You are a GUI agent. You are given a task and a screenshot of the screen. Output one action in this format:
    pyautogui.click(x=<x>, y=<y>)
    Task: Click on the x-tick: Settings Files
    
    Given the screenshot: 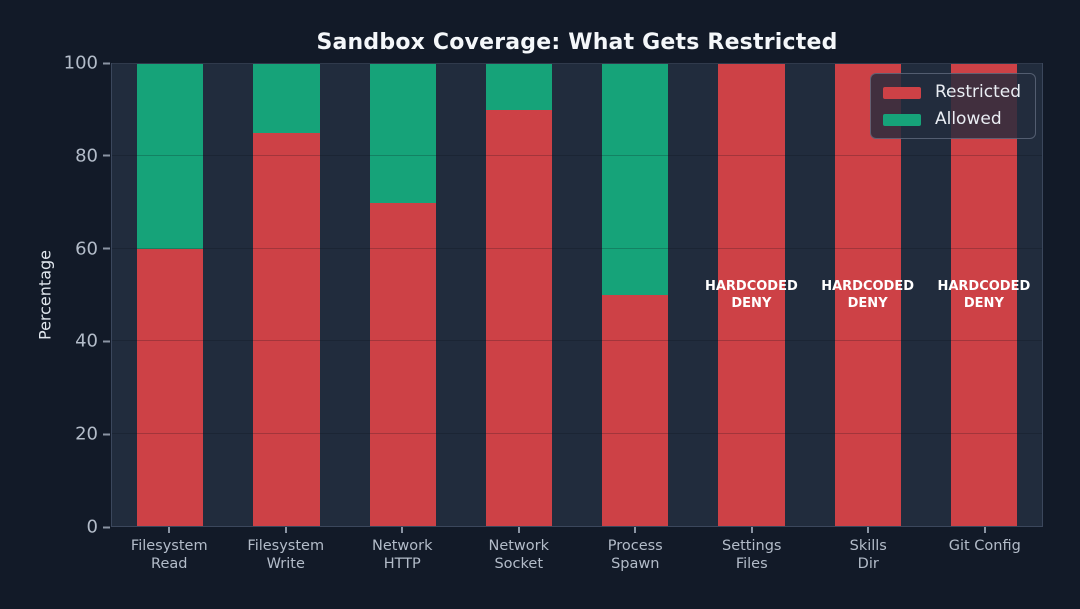 What is the action you would take?
    pyautogui.click(x=752, y=550)
    